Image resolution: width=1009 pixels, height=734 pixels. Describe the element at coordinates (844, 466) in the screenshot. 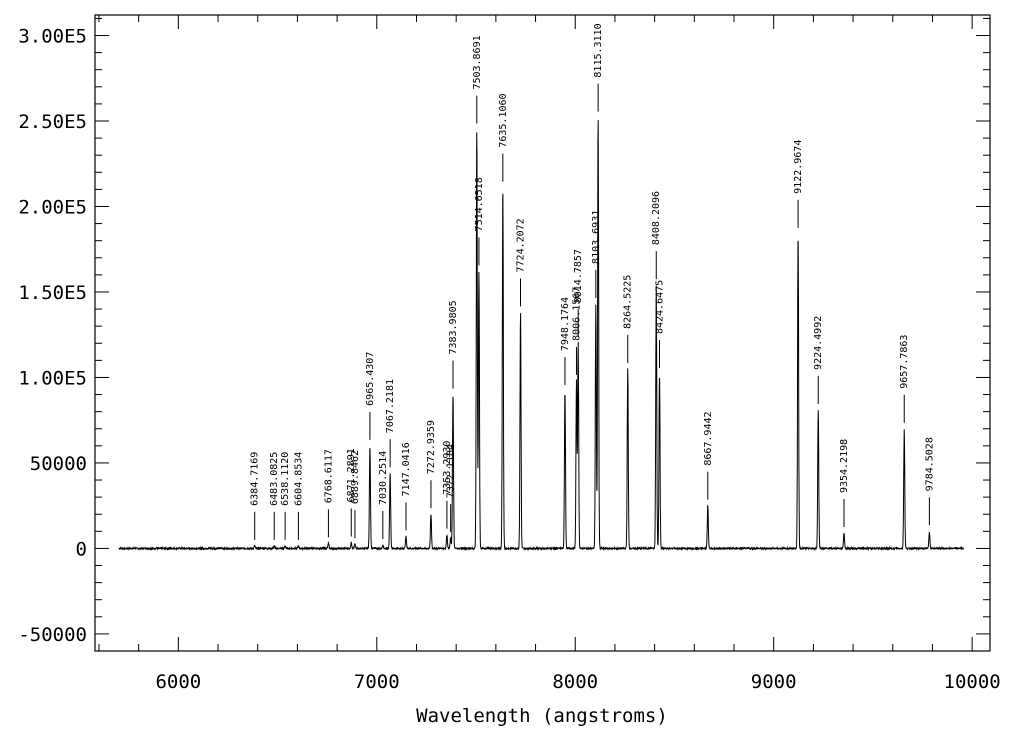

I see `line-label: 9354.2198` at that location.